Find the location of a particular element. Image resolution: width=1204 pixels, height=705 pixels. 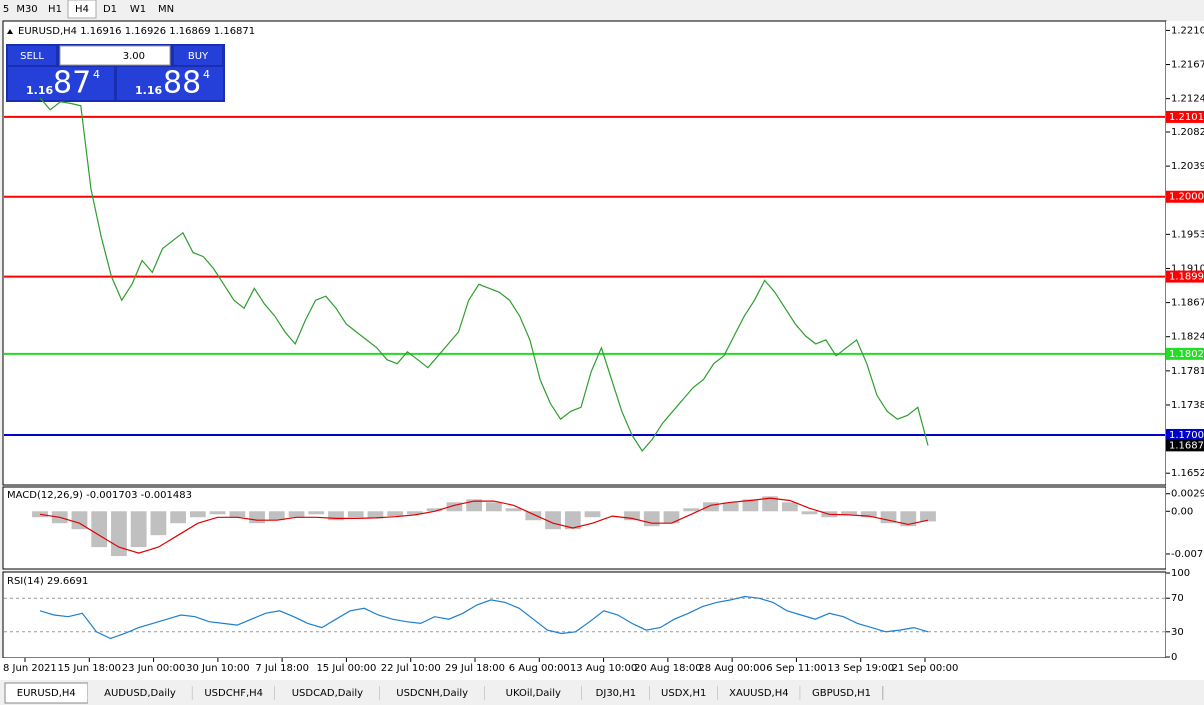

lot-input is located at coordinates (115, 55).